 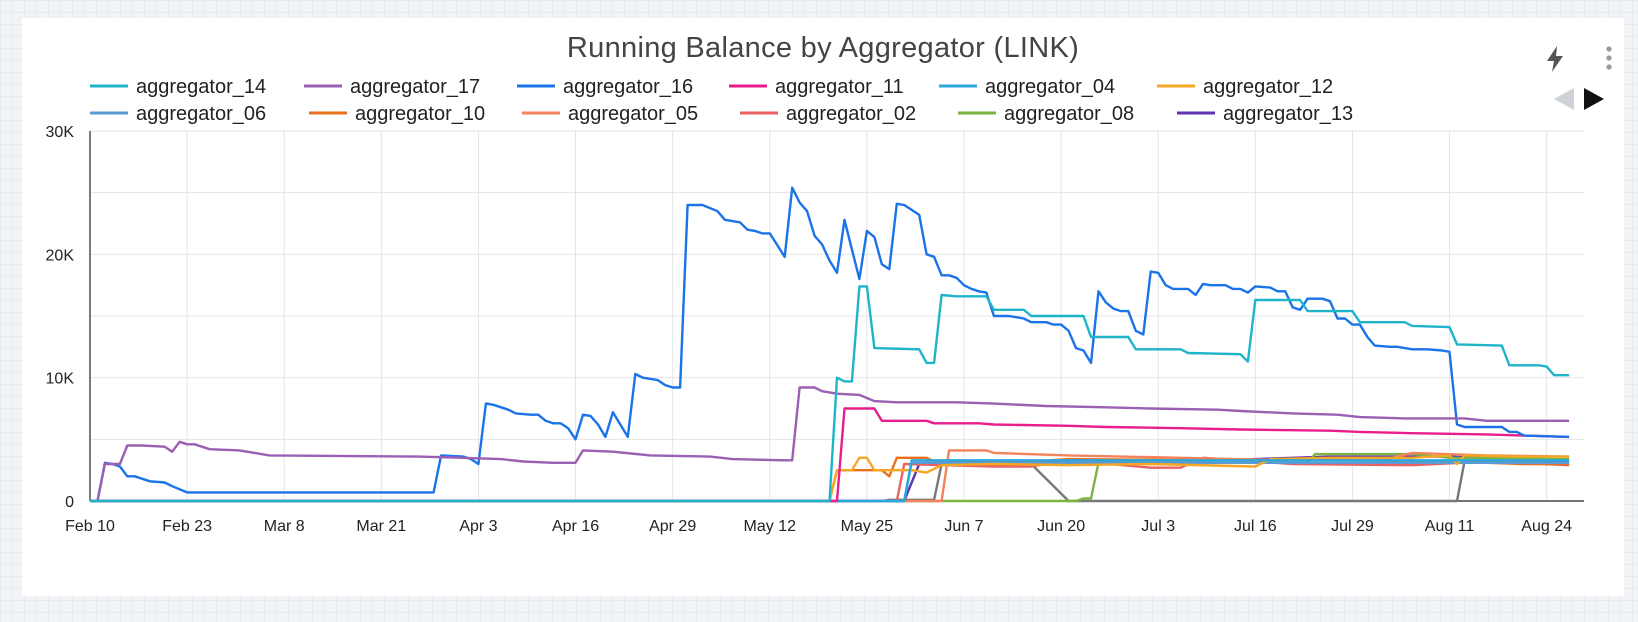 What do you see at coordinates (633, 114) in the screenshot?
I see `legend-label: aggregator_05` at bounding box center [633, 114].